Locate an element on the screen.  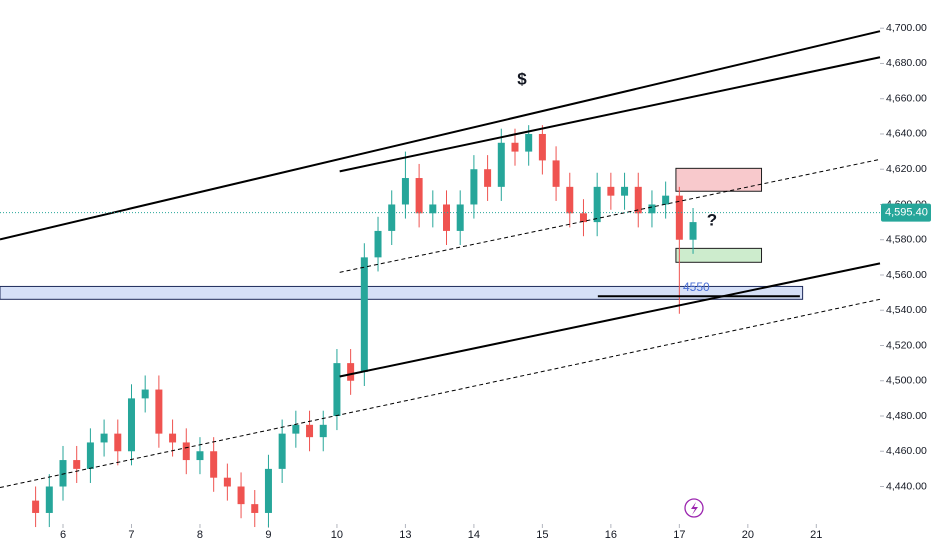
x-tick-label: 8 is located at coordinates (200, 535).